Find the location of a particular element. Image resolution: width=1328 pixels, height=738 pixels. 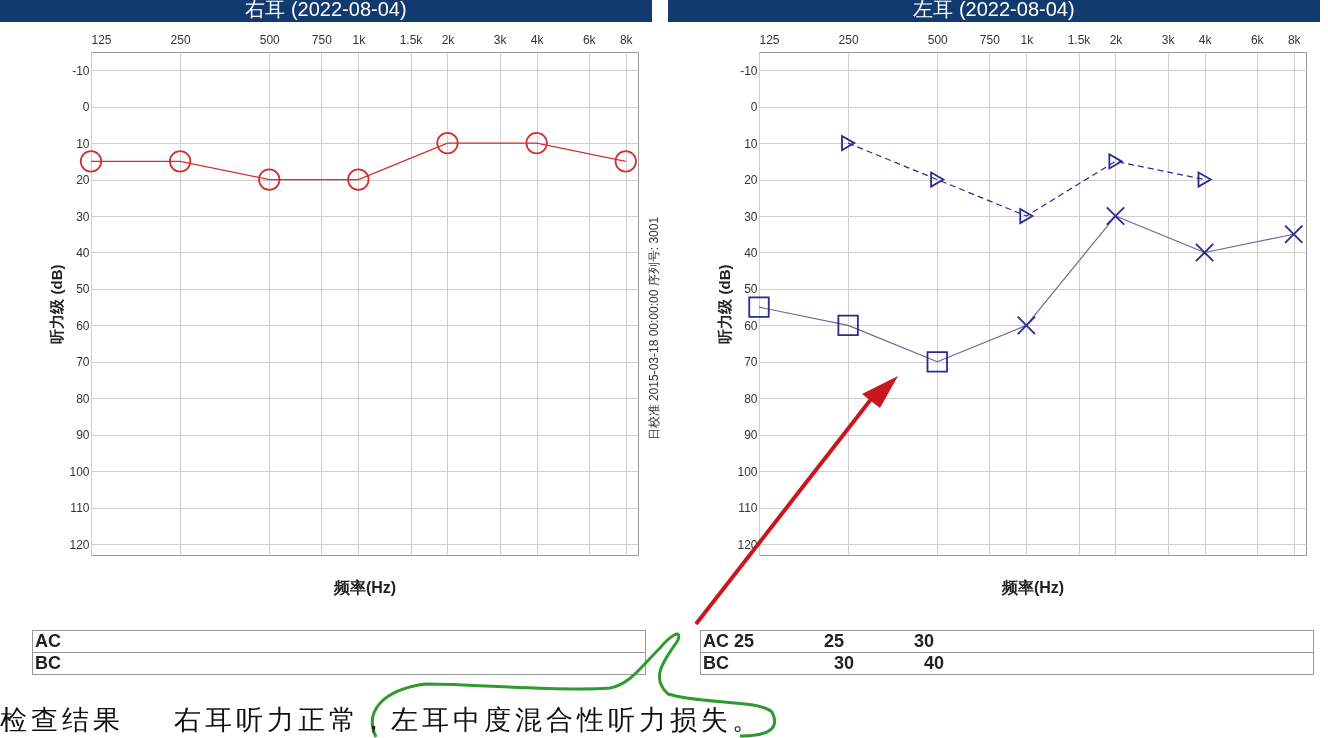

text: 日校准 2015-03-18 00:00:00 序列号: 3001 is located at coordinates (654, 328).